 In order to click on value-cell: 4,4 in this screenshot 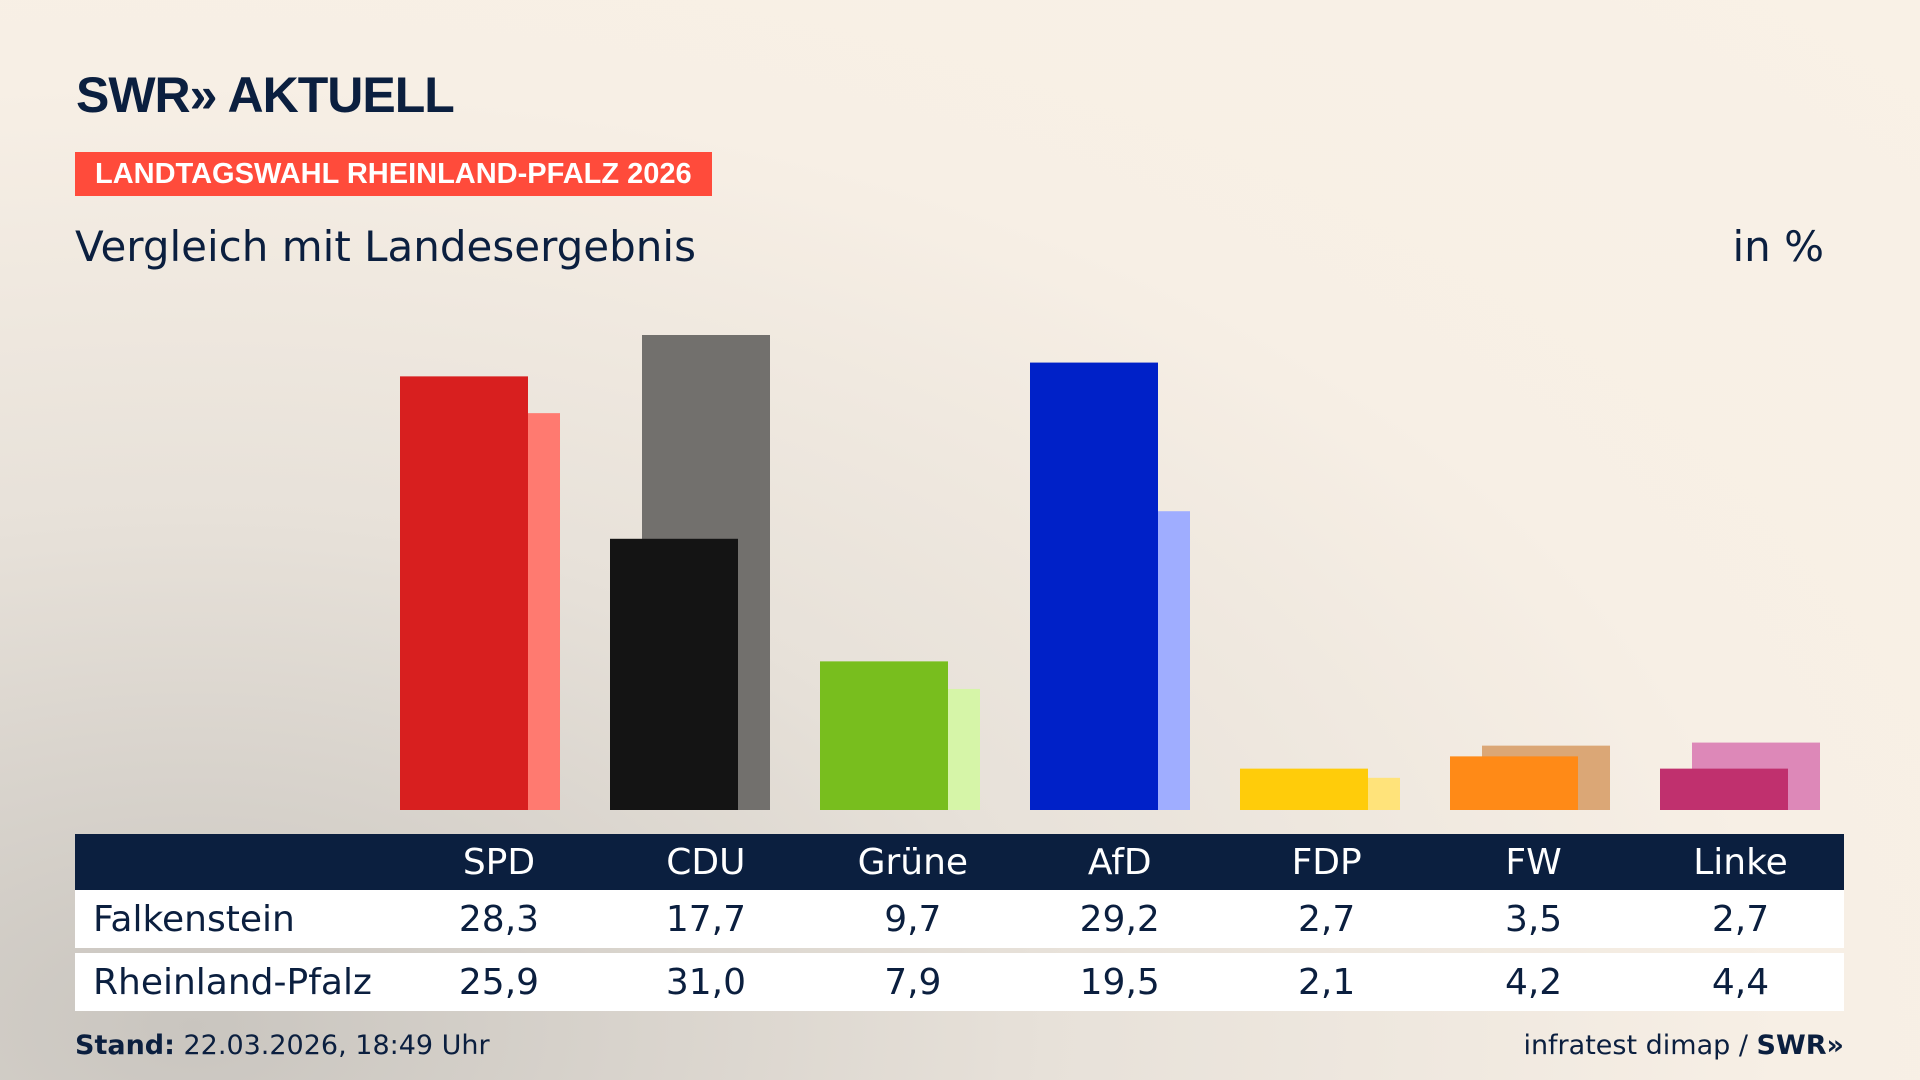, I will do `click(1740, 982)`.